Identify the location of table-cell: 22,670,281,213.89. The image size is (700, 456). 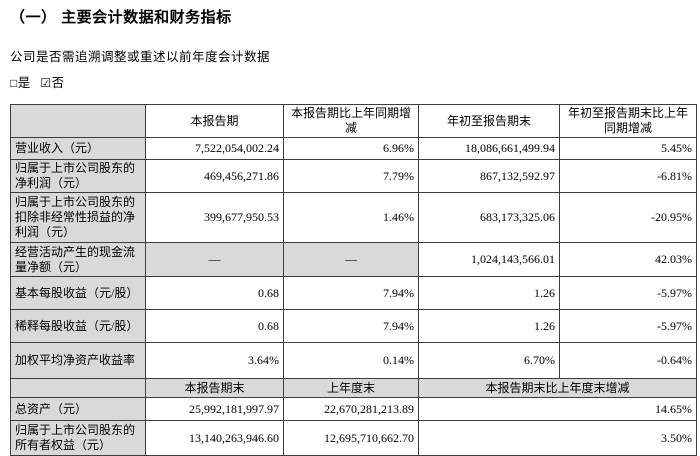
(351, 409).